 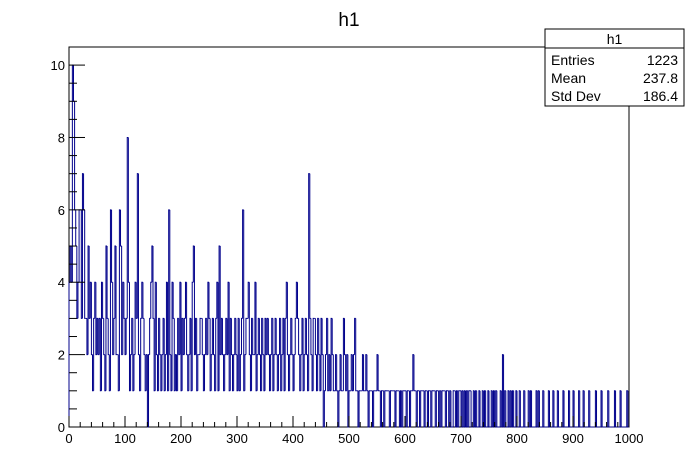 I want to click on x-tick-label: 900, so click(x=573, y=438).